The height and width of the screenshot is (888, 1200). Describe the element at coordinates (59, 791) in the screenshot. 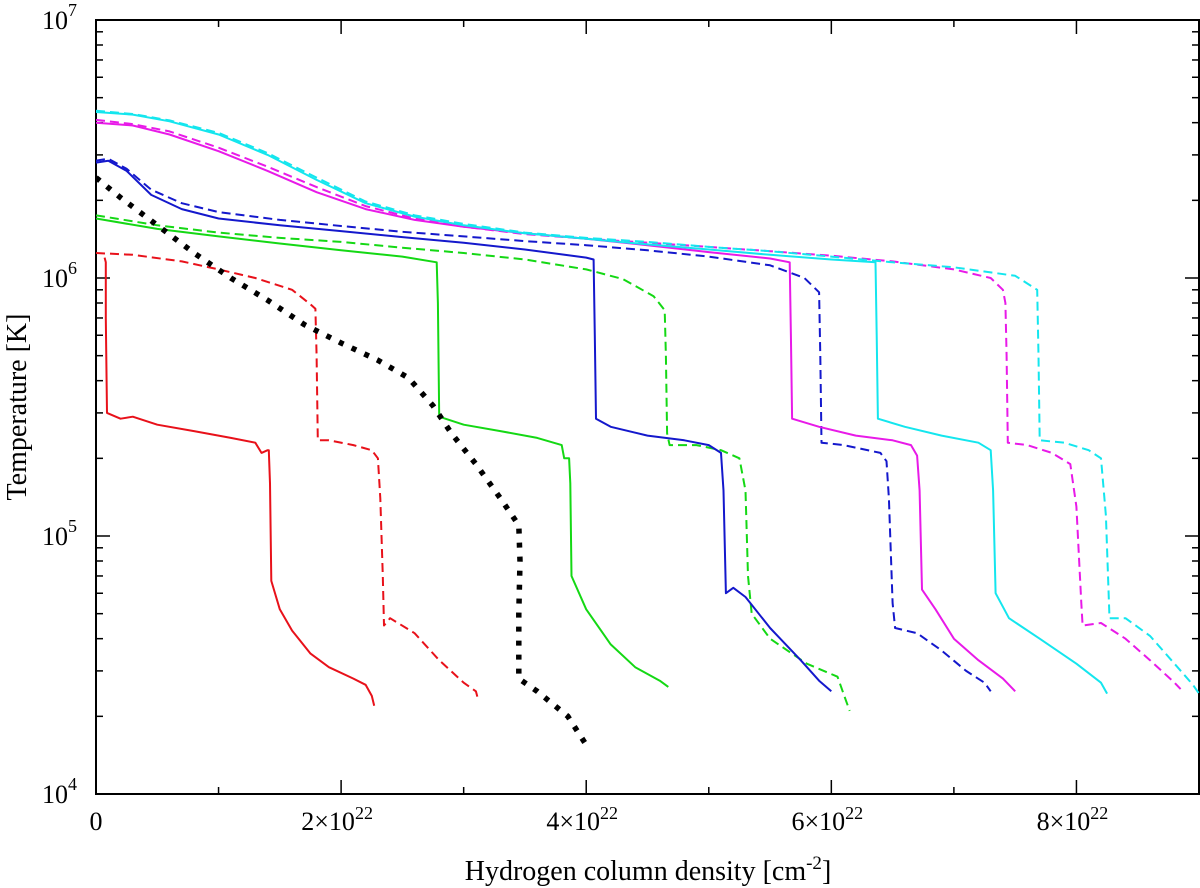

I see `y-tick-label: 10⁴` at that location.